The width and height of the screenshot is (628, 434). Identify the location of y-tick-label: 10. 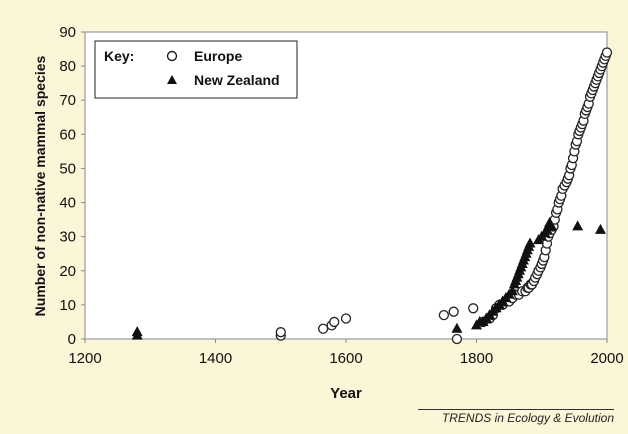
(67, 305).